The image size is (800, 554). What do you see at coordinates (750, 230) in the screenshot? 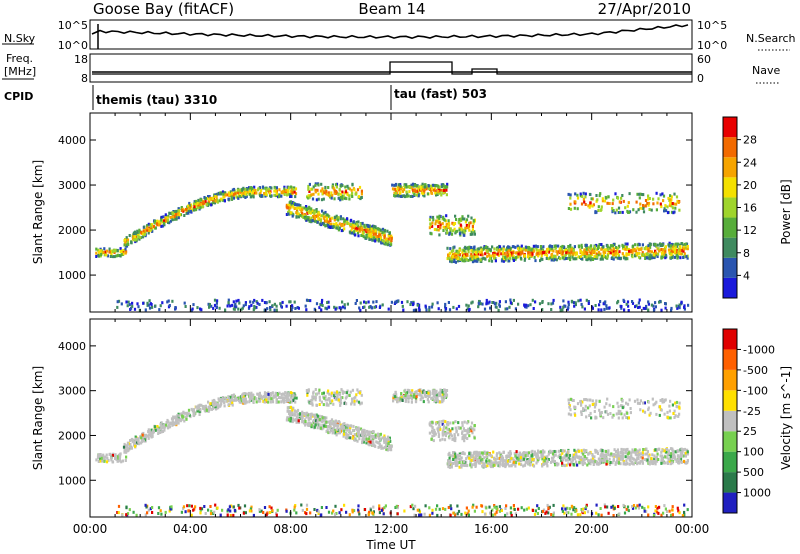
I see `colorbar-tick-label: 12` at bounding box center [750, 230].